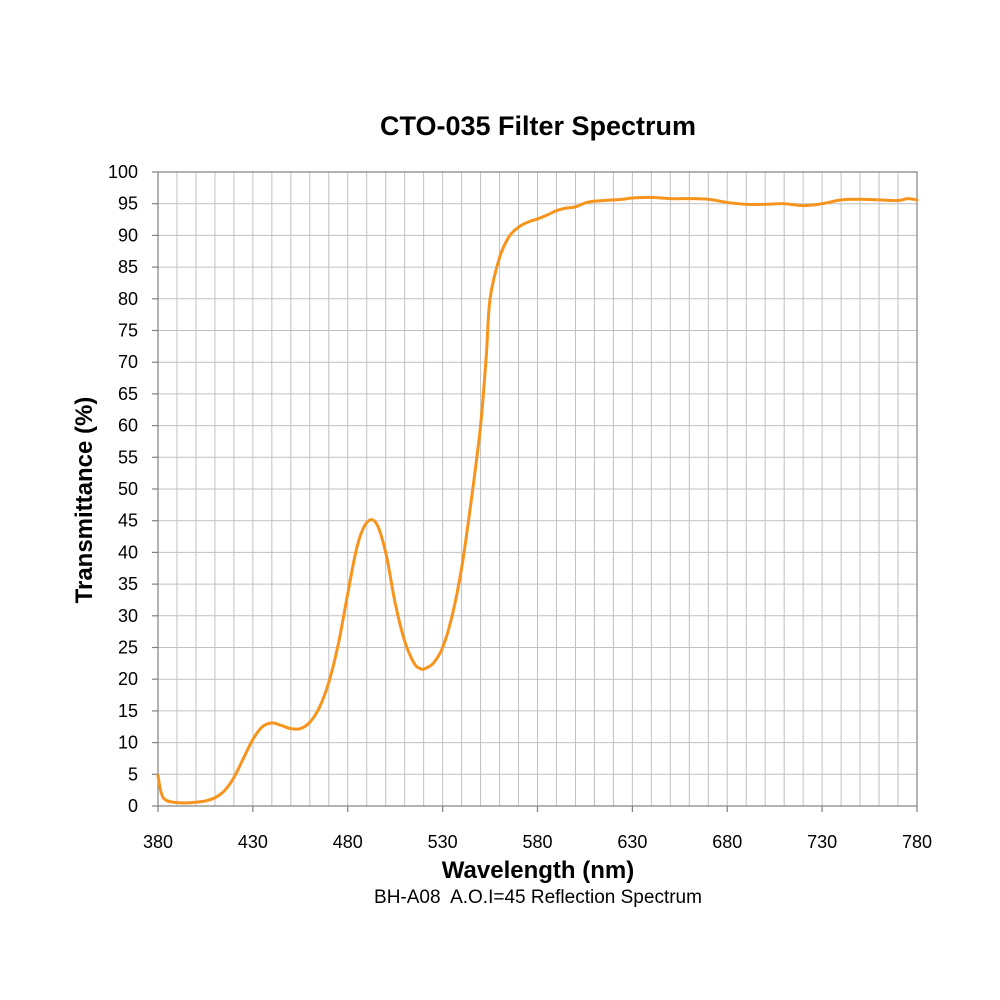 The image size is (1000, 1000). I want to click on x-tick-label: 630, so click(632, 842).